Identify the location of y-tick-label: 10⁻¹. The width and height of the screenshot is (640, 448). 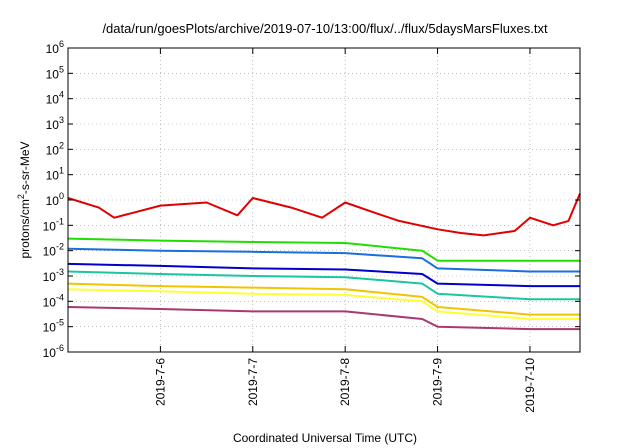
(53, 224).